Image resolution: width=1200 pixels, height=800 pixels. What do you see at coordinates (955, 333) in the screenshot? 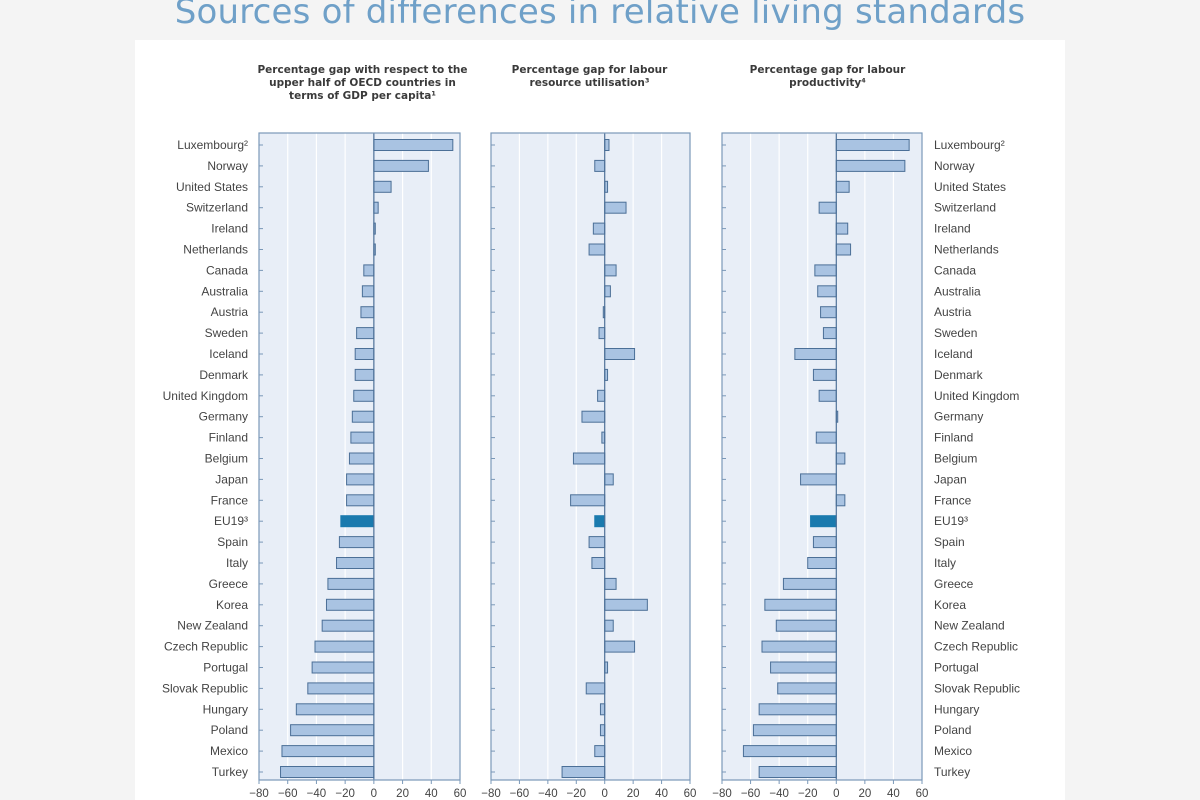
I see `category-label: Sweden` at bounding box center [955, 333].